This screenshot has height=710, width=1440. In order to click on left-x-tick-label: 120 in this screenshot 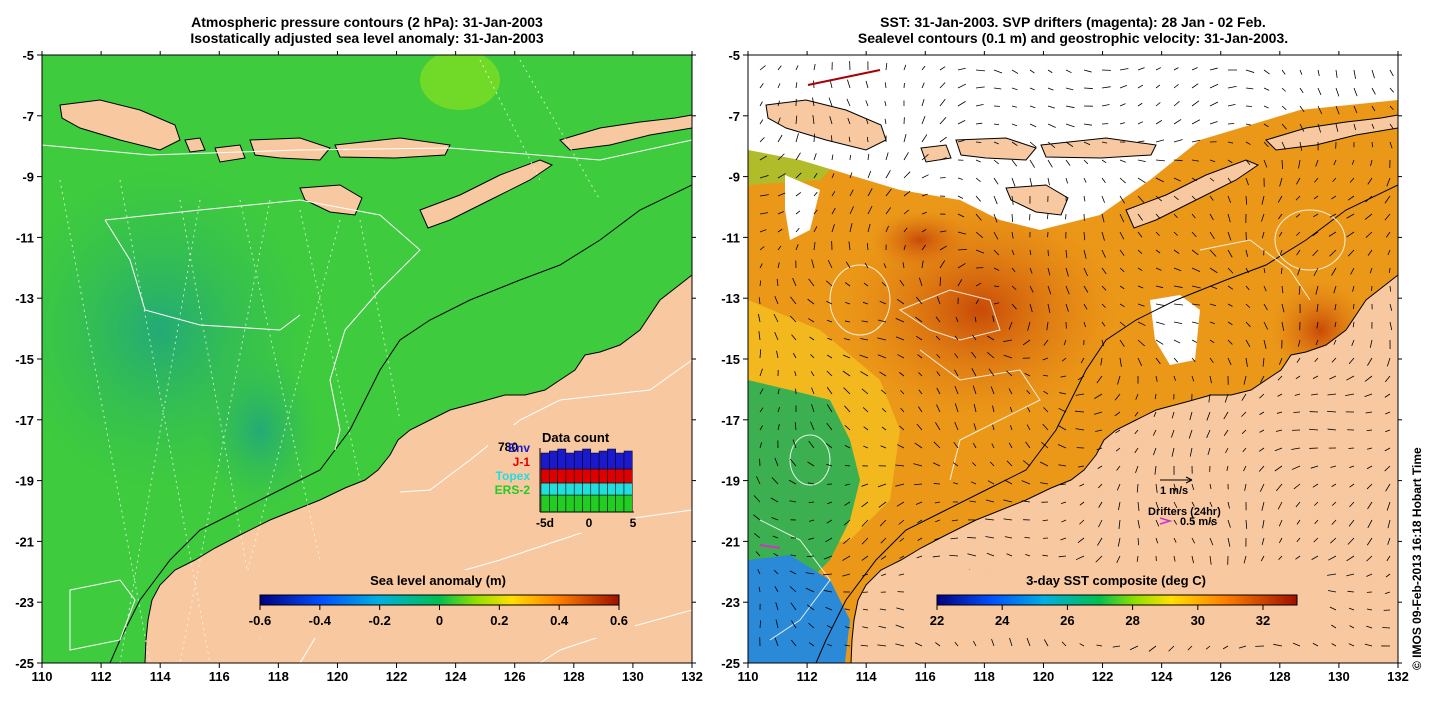, I will do `click(338, 676)`.